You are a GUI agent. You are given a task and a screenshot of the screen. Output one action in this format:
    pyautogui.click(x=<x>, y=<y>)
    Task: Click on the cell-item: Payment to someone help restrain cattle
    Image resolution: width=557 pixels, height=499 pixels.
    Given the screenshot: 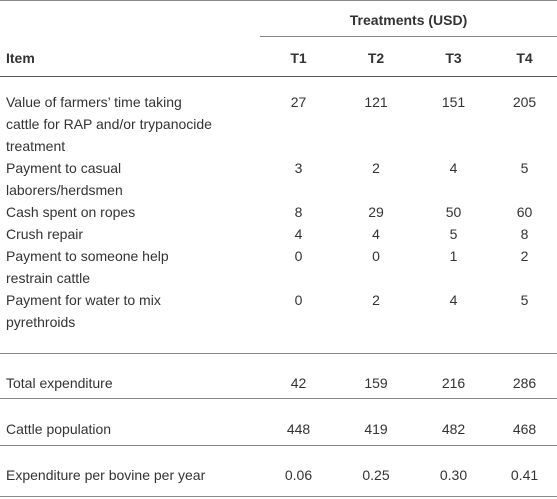 What is the action you would take?
    pyautogui.click(x=87, y=267)
    